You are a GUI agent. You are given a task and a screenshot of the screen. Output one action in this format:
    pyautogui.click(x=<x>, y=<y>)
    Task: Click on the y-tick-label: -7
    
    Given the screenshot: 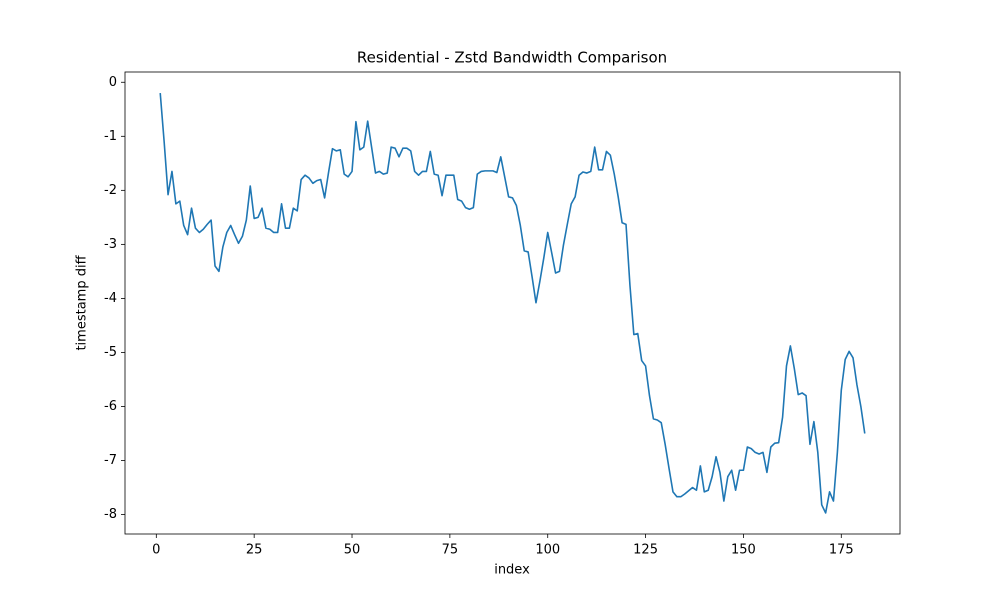 What is the action you would take?
    pyautogui.click(x=110, y=460)
    